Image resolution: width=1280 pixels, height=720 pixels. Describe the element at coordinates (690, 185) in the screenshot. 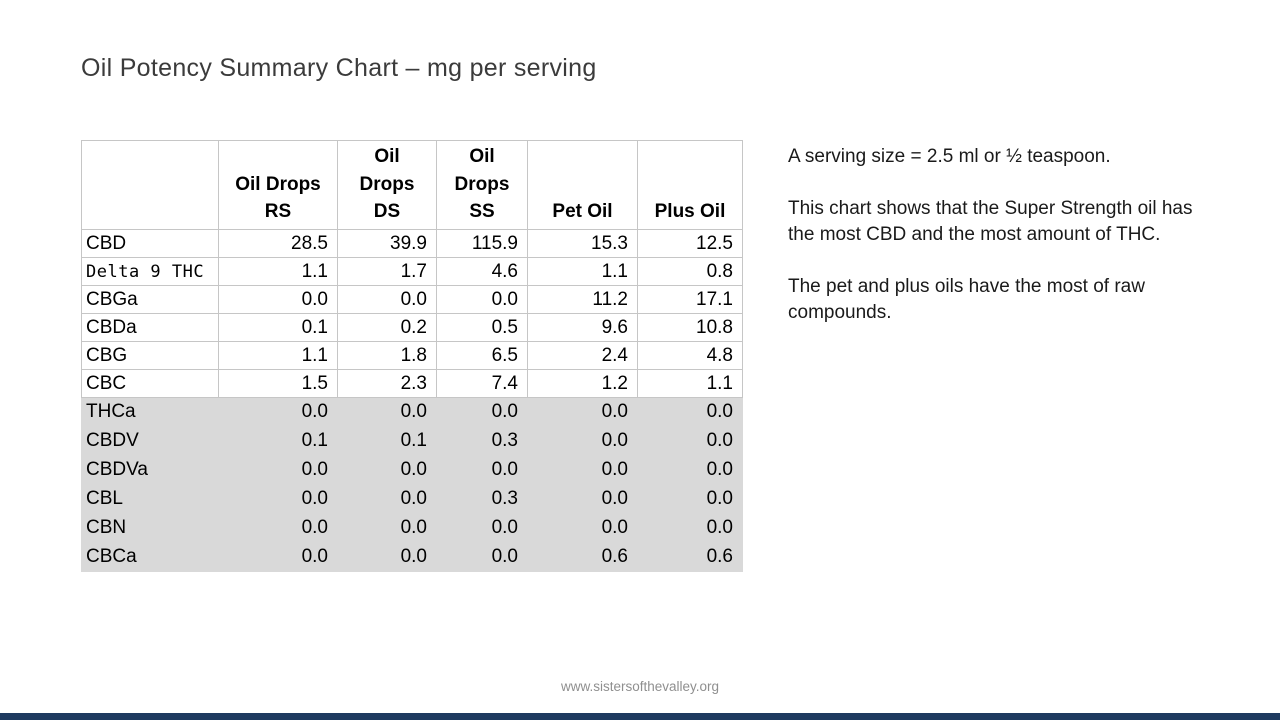

I see `header-cell: Plus Oil` at that location.